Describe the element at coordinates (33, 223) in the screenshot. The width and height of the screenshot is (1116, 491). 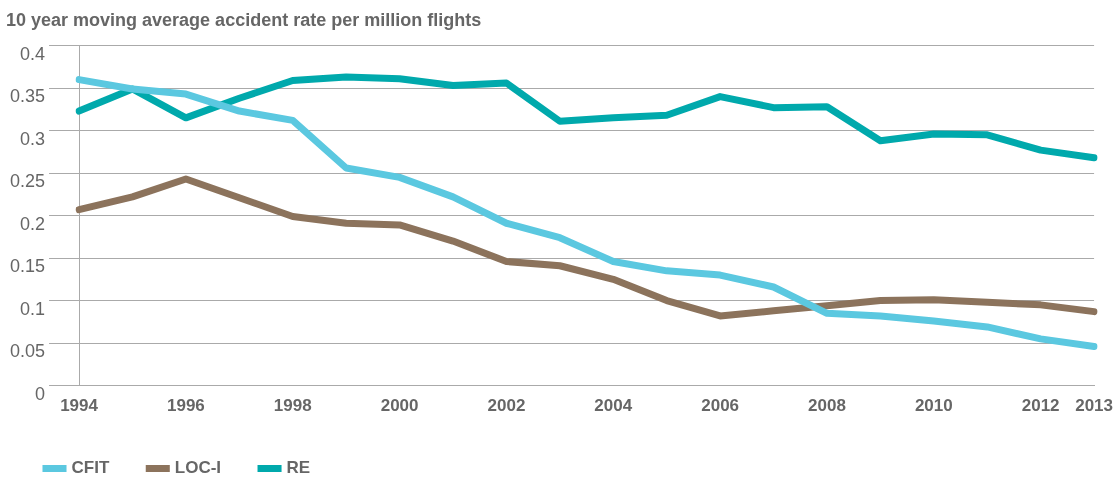
I see `y-tick-label: 0.2` at that location.